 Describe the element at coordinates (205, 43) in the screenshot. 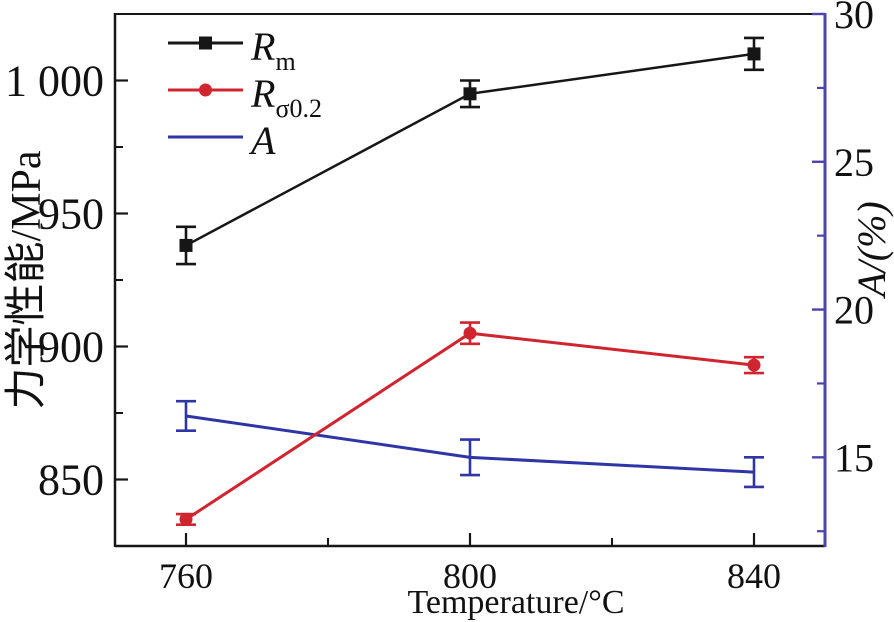

I see `legend-marker-Rm` at that location.